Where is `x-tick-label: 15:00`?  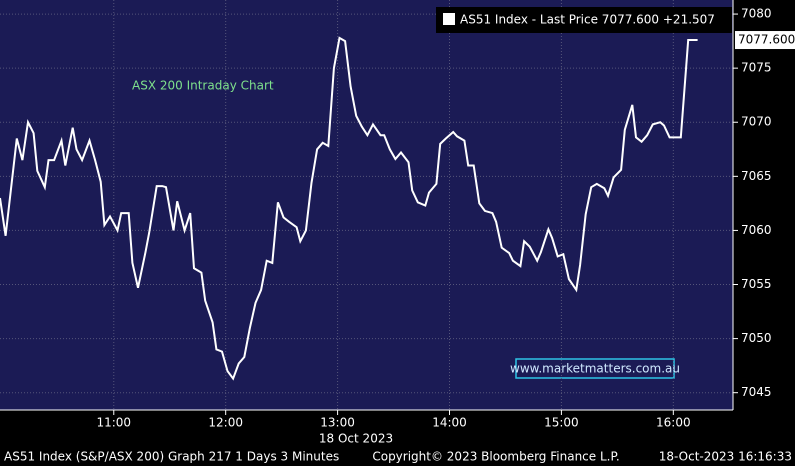
x-tick-label: 15:00 is located at coordinates (561, 423).